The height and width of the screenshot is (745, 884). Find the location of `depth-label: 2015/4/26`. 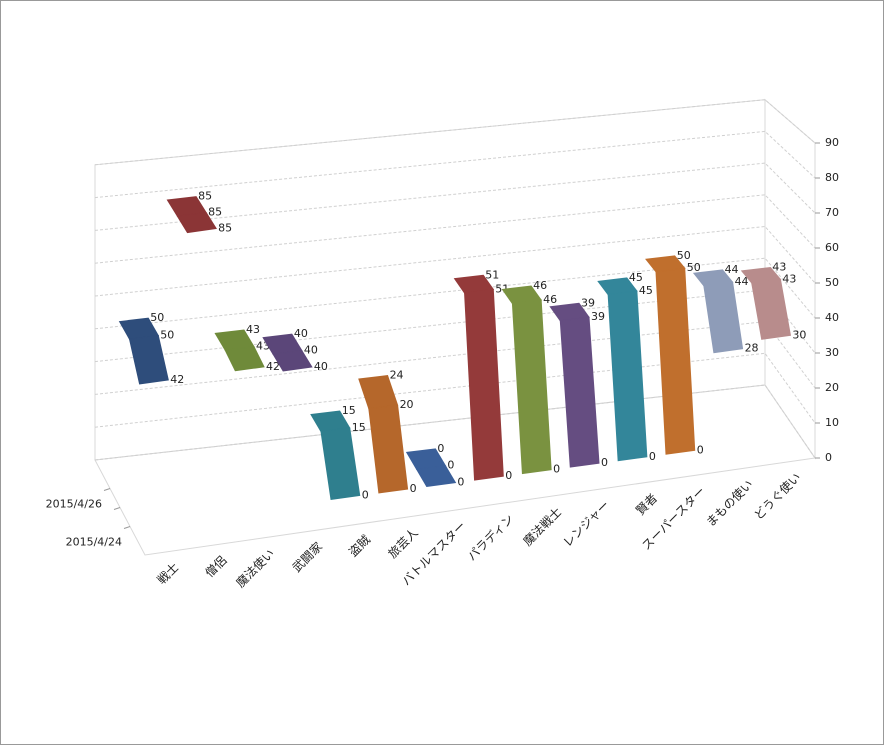

depth-label: 2015/4/26 is located at coordinates (74, 504).